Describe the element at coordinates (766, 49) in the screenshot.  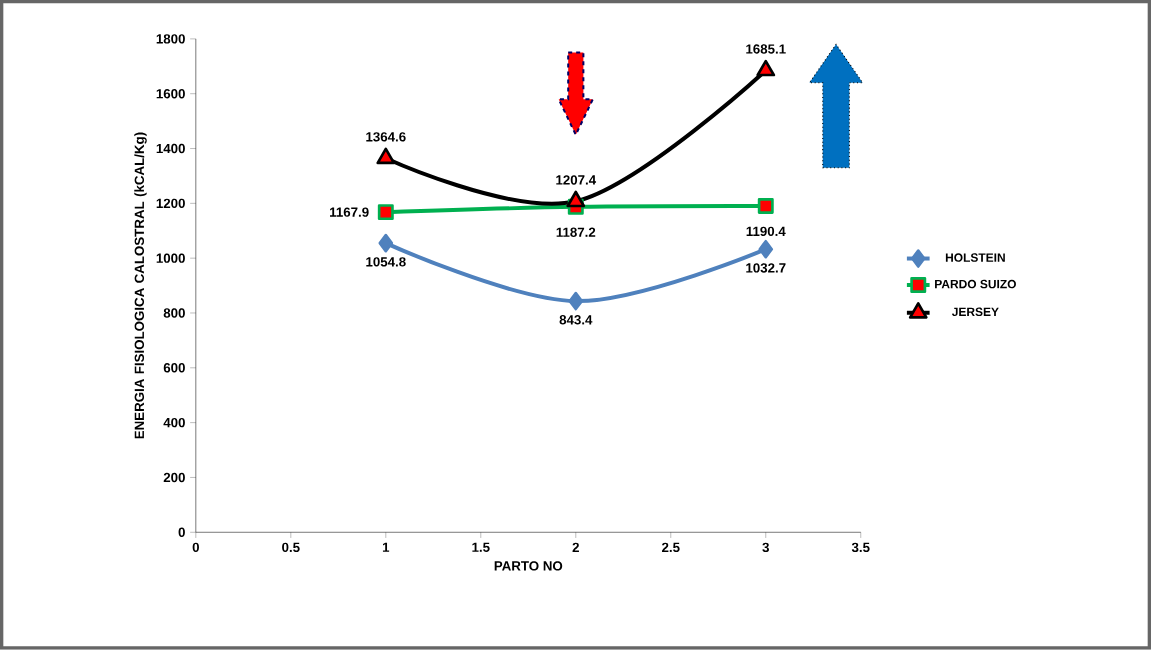
I see `data-label: 1685.1` at that location.